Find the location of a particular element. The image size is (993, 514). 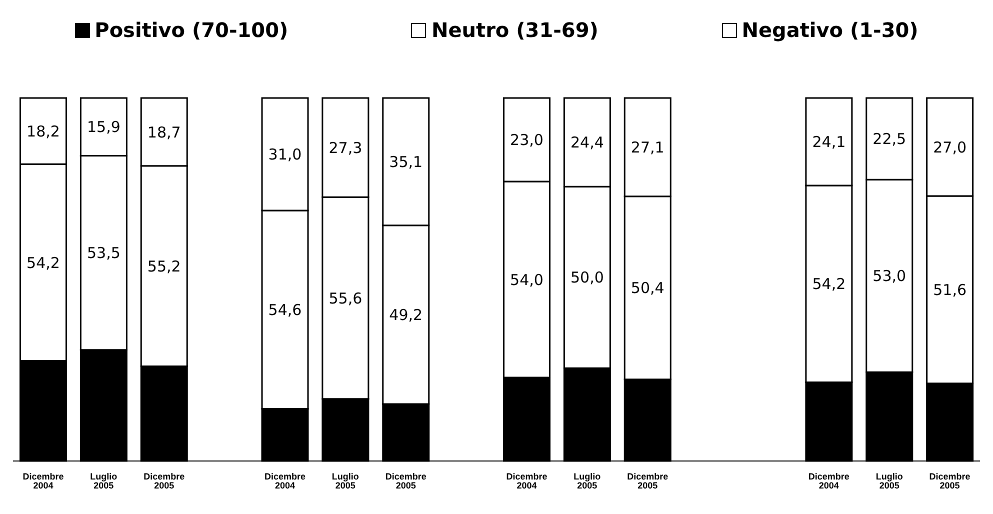

legend-label: Negativo (1-30) is located at coordinates (829, 30).